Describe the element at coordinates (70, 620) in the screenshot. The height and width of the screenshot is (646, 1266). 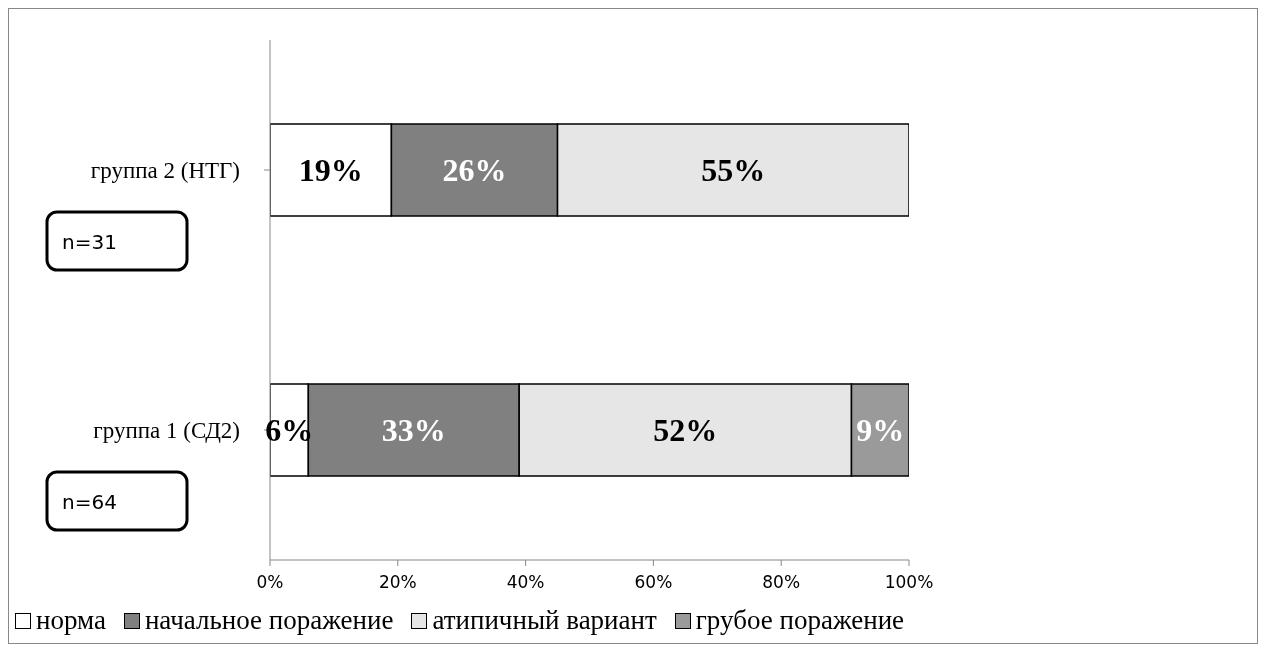
I see `legend-label: норма` at that location.